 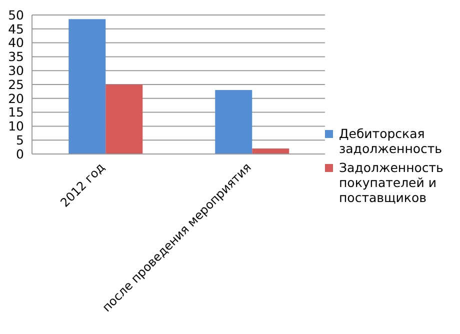 What do you see at coordinates (20, 154) in the screenshot?
I see `y-tick-label: 0` at bounding box center [20, 154].